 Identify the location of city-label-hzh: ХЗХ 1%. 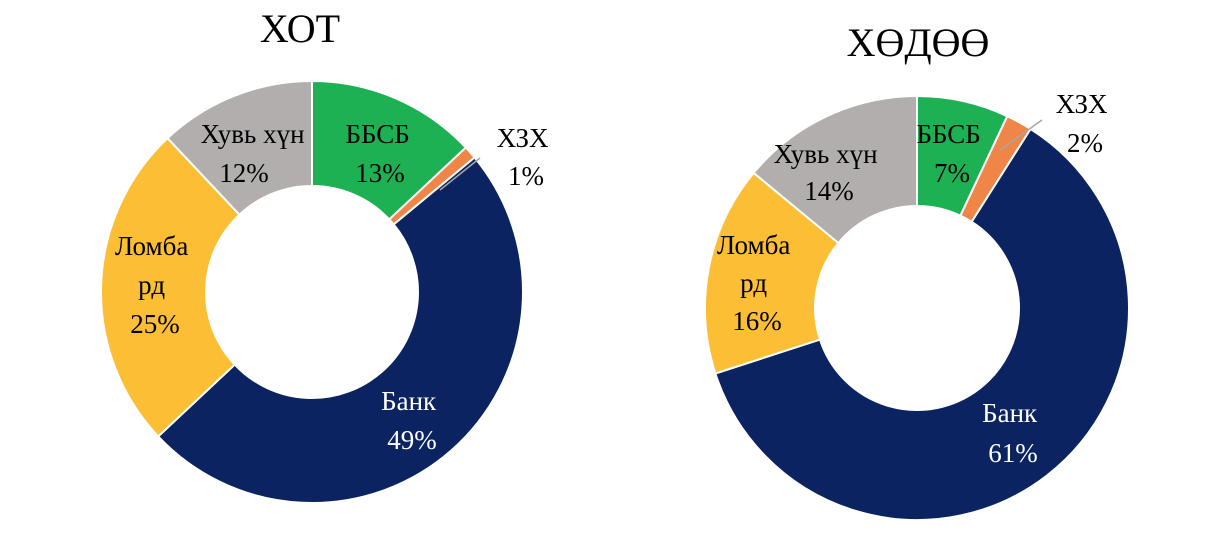
(526, 157).